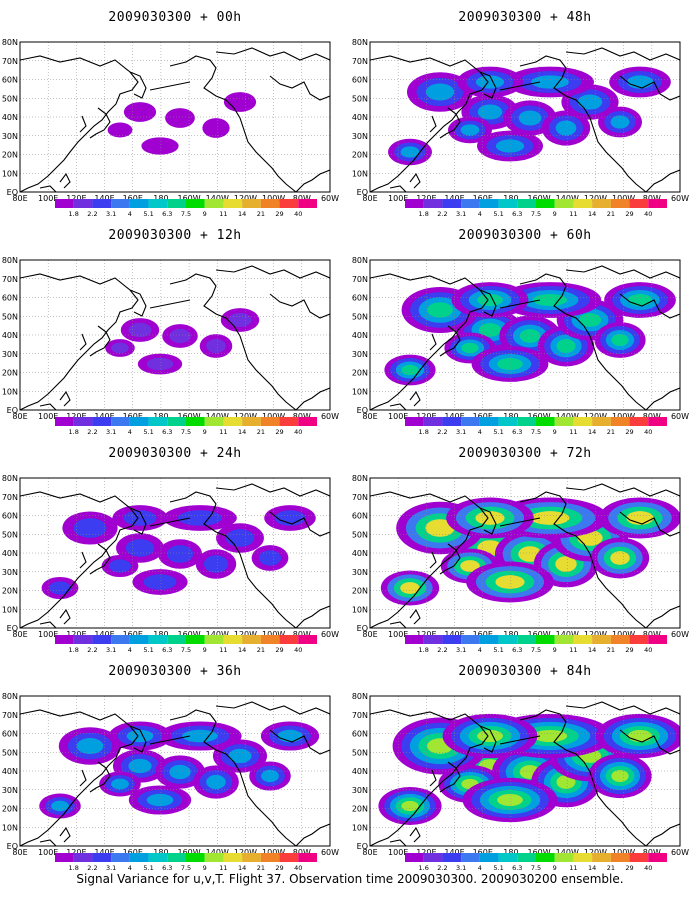  I want to click on panel-title: 2009030300 + 24h, so click(175, 453).